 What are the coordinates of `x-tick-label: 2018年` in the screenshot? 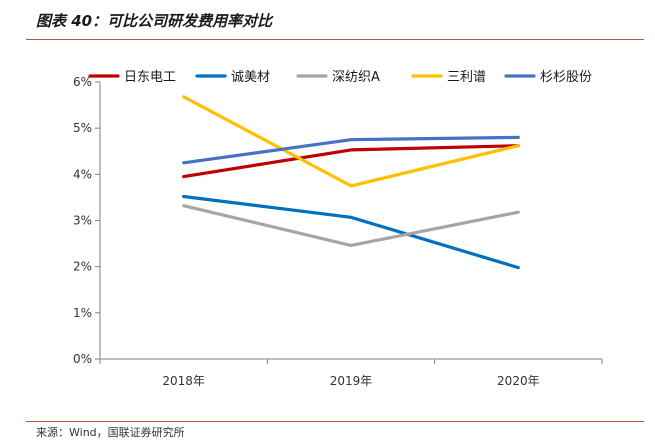 It's located at (183, 381).